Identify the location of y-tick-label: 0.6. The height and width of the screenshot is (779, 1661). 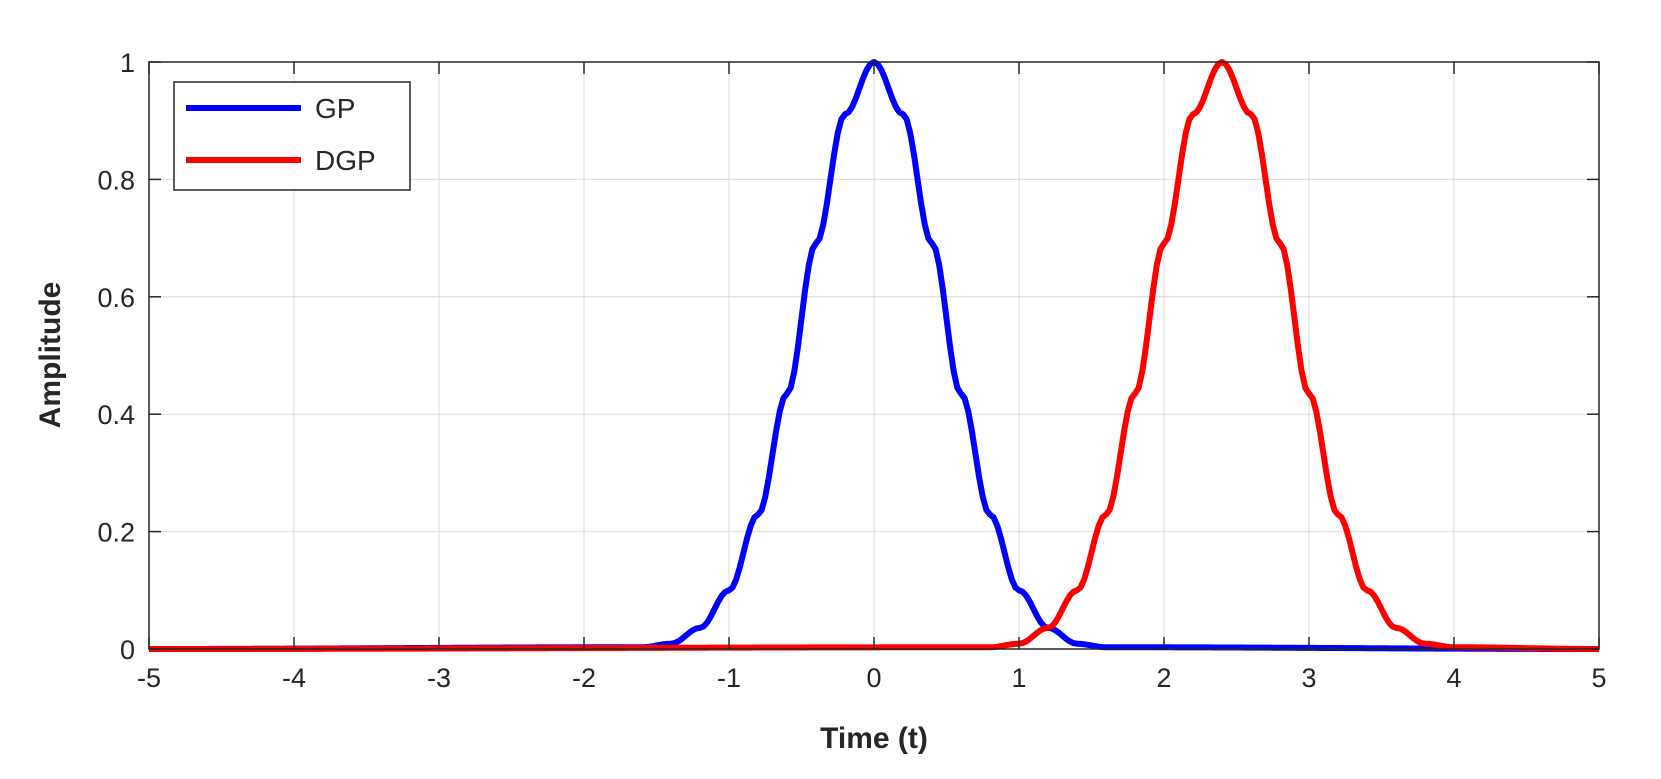
(116, 298).